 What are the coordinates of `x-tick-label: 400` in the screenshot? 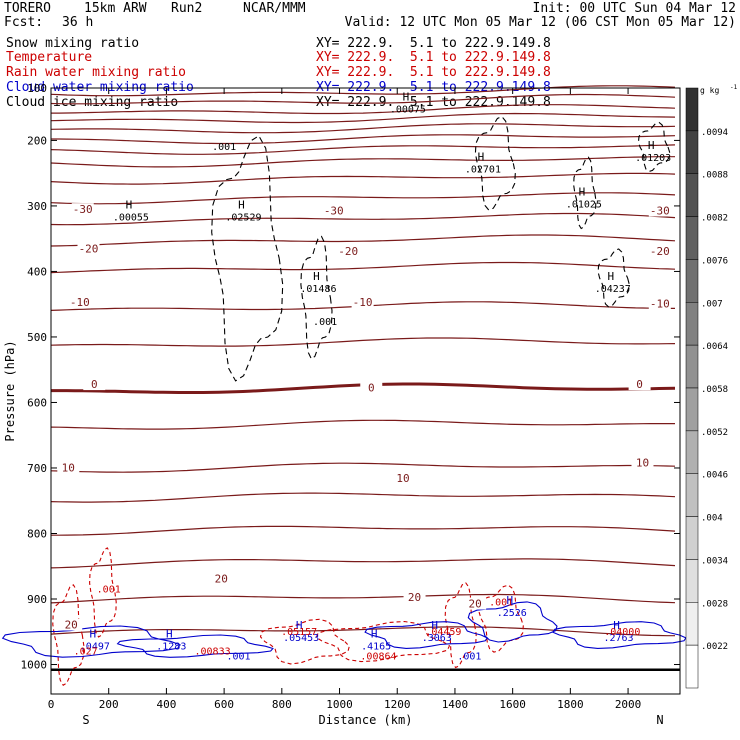 It's located at (166, 704).